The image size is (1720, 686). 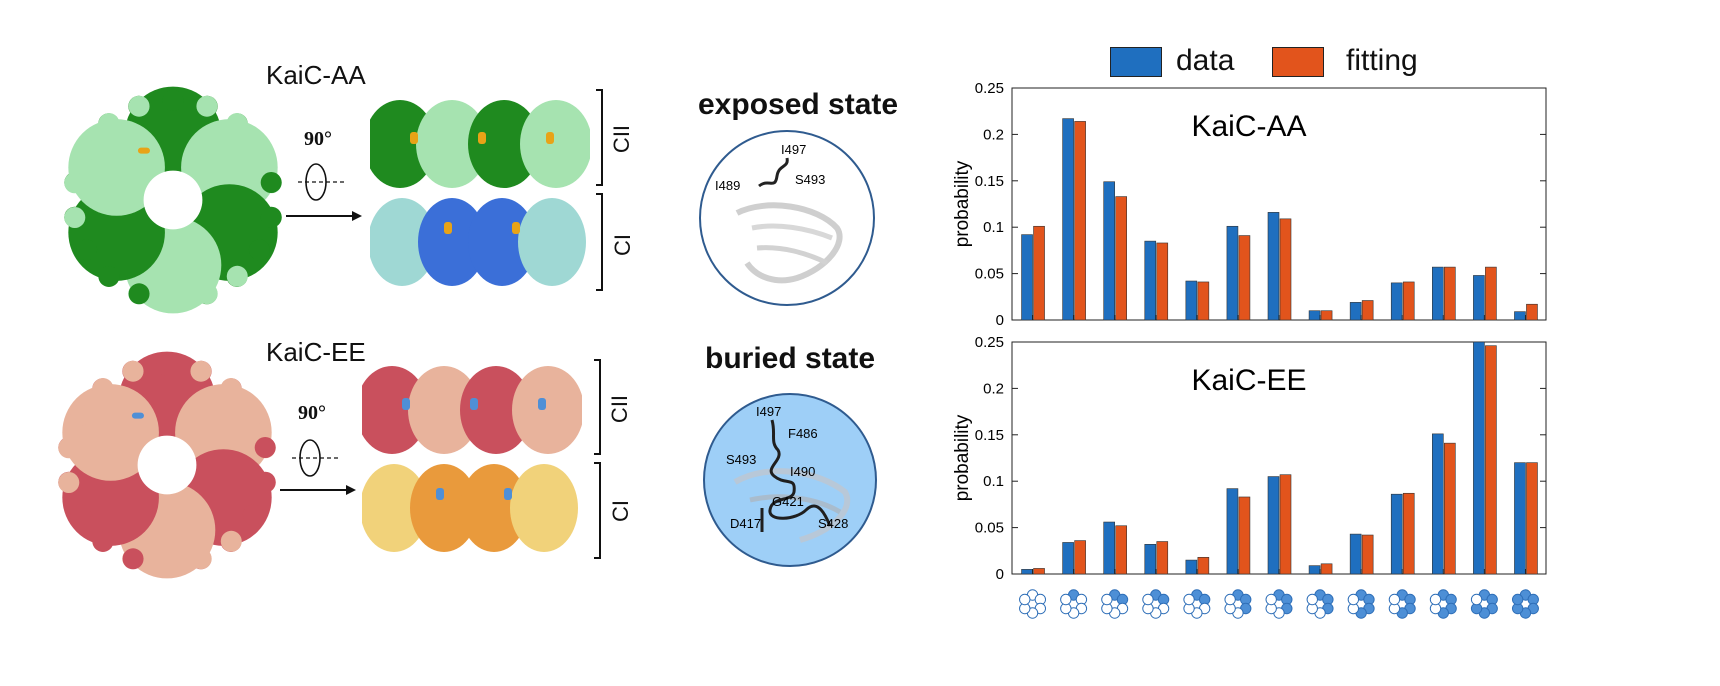 I want to click on legend-label-fitting: fitting, so click(x=1382, y=60).